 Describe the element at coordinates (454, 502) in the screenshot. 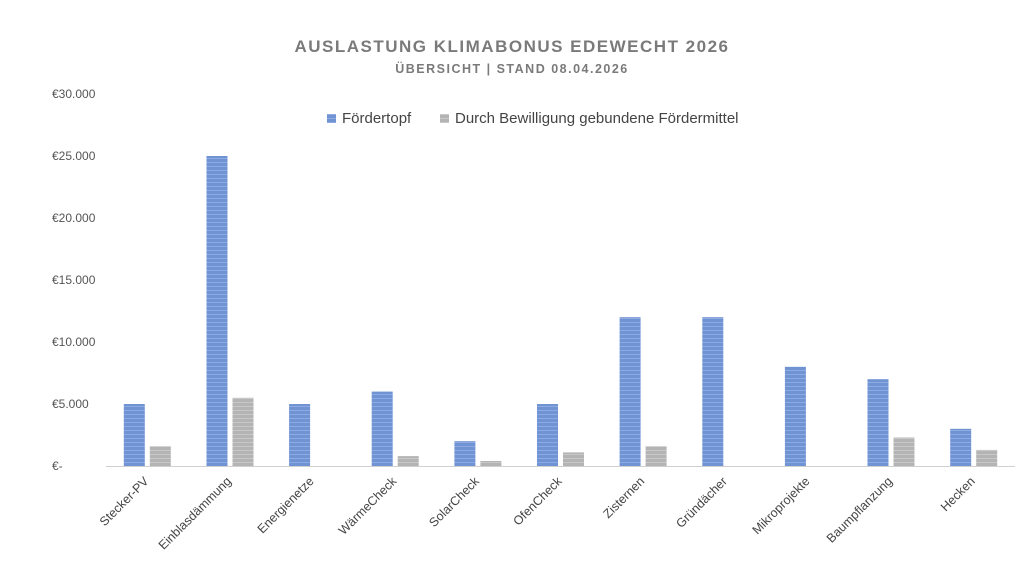

I see `x-tick-label: SolarCheck` at that location.